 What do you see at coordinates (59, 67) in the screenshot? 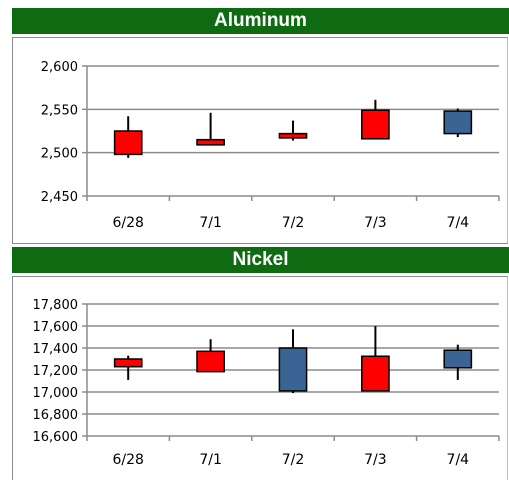
I see `aluminum-y-tick-label: 2,600` at bounding box center [59, 67].